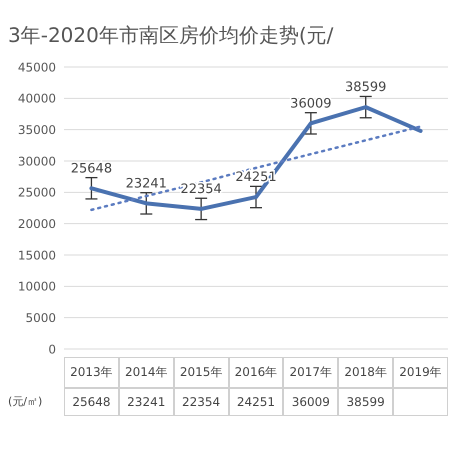 The width and height of the screenshot is (452, 452). What do you see at coordinates (146, 184) in the screenshot?
I see `text: 23241` at bounding box center [146, 184].